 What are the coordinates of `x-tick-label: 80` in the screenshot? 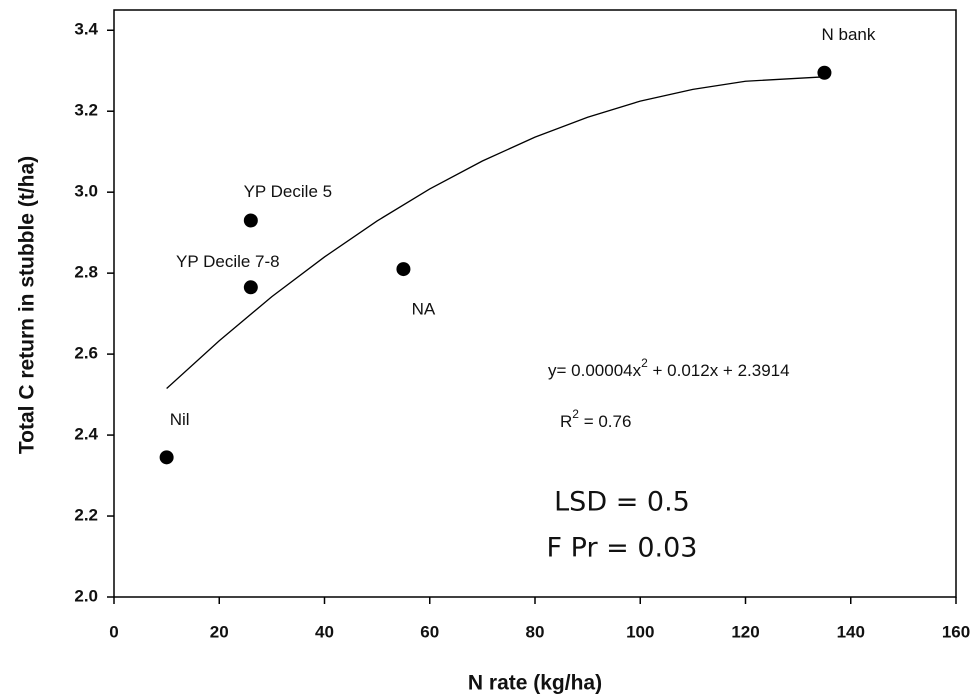 It's located at (535, 631).